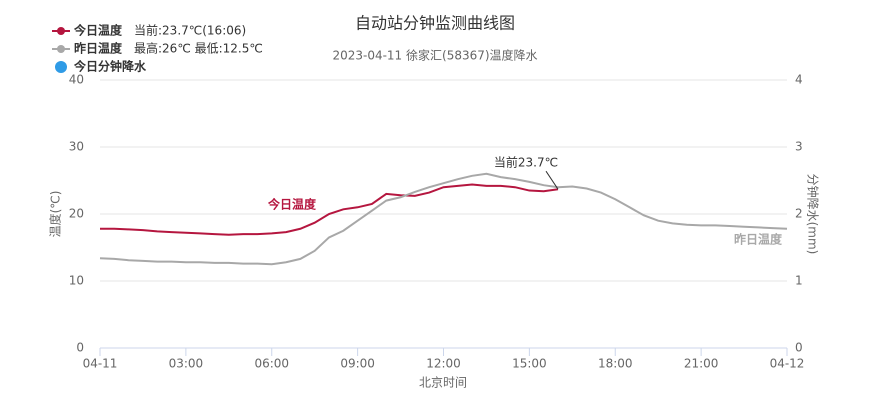 The height and width of the screenshot is (411, 881). Describe the element at coordinates (799, 348) in the screenshot. I see `y2-tick-label: 0` at that location.